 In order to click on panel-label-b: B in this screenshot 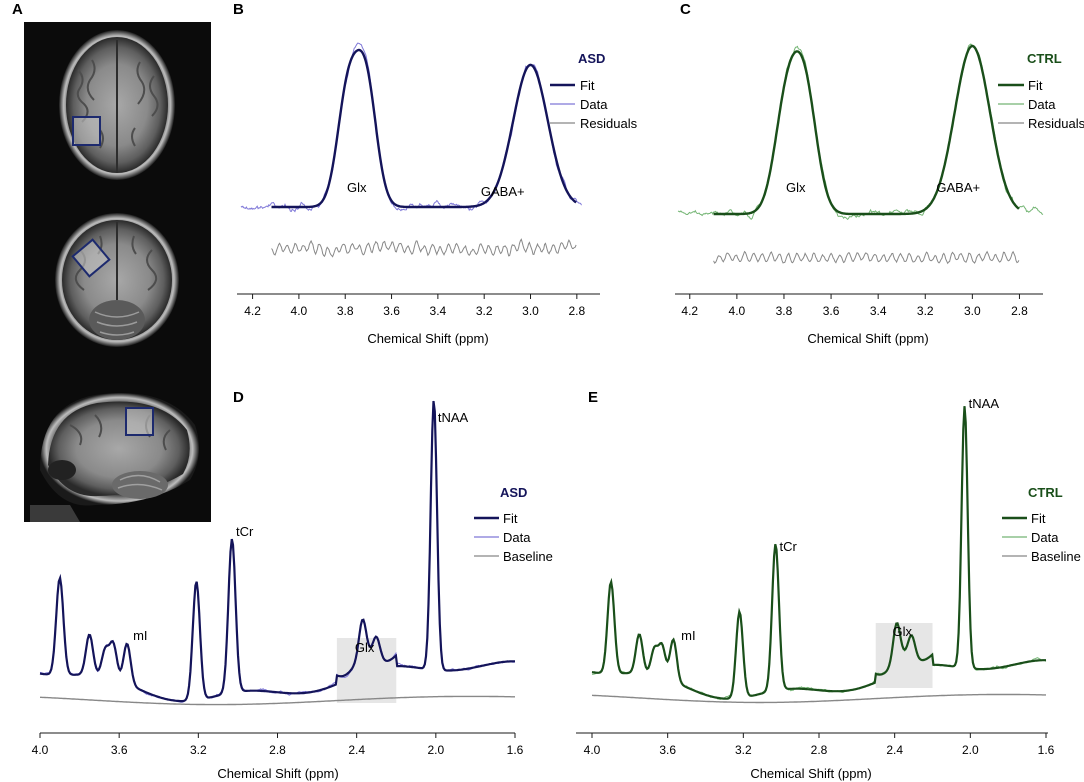, I will do `click(238, 9)`.